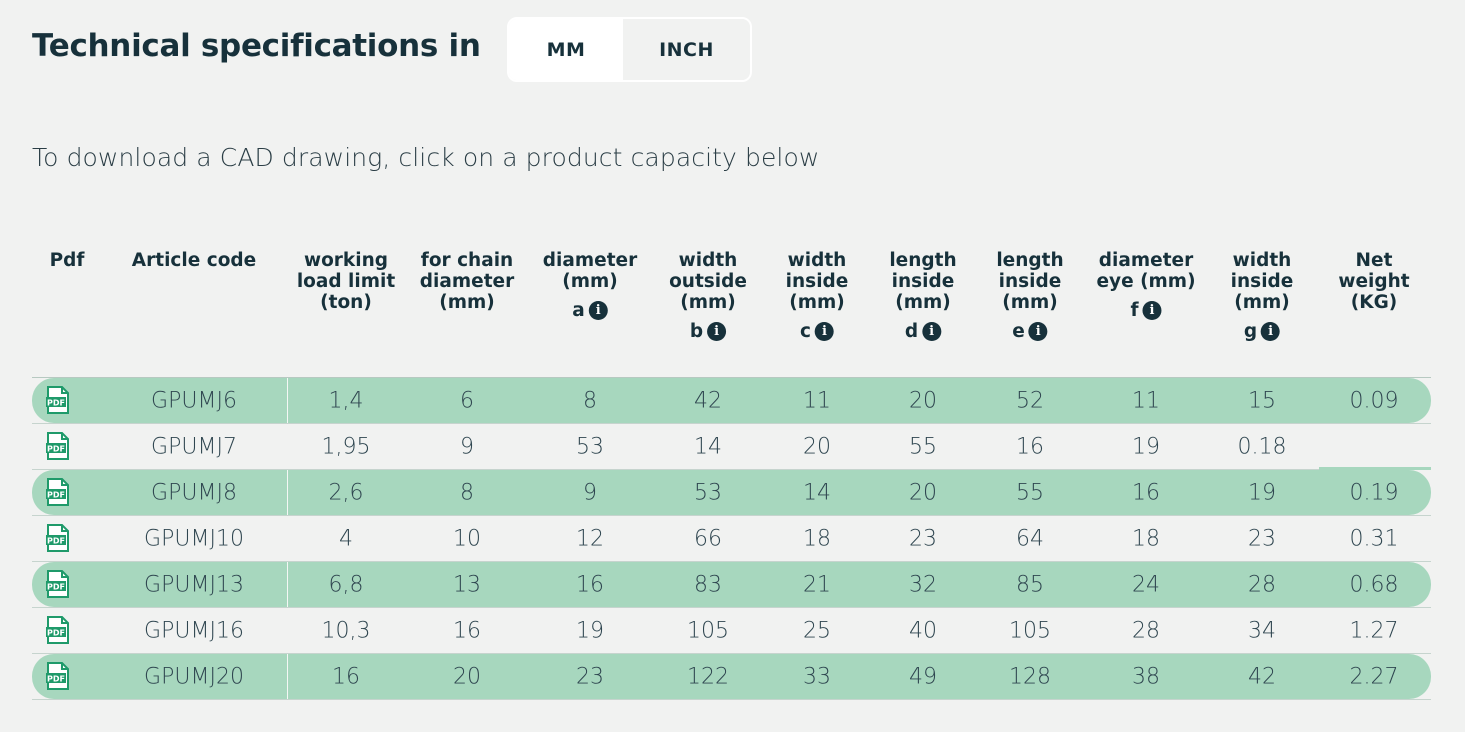 The image size is (1465, 732). I want to click on table-cell: 9, so click(467, 446).